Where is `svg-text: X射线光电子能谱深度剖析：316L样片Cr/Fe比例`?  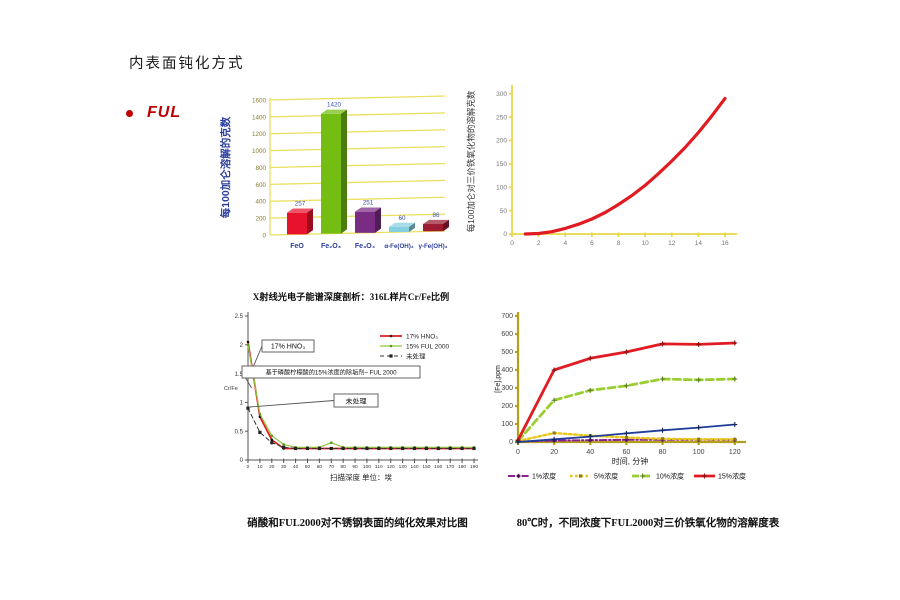 svg-text: X射线光电子能谱深度剖析：316L样片Cr/Fe比例 is located at coordinates (351, 296).